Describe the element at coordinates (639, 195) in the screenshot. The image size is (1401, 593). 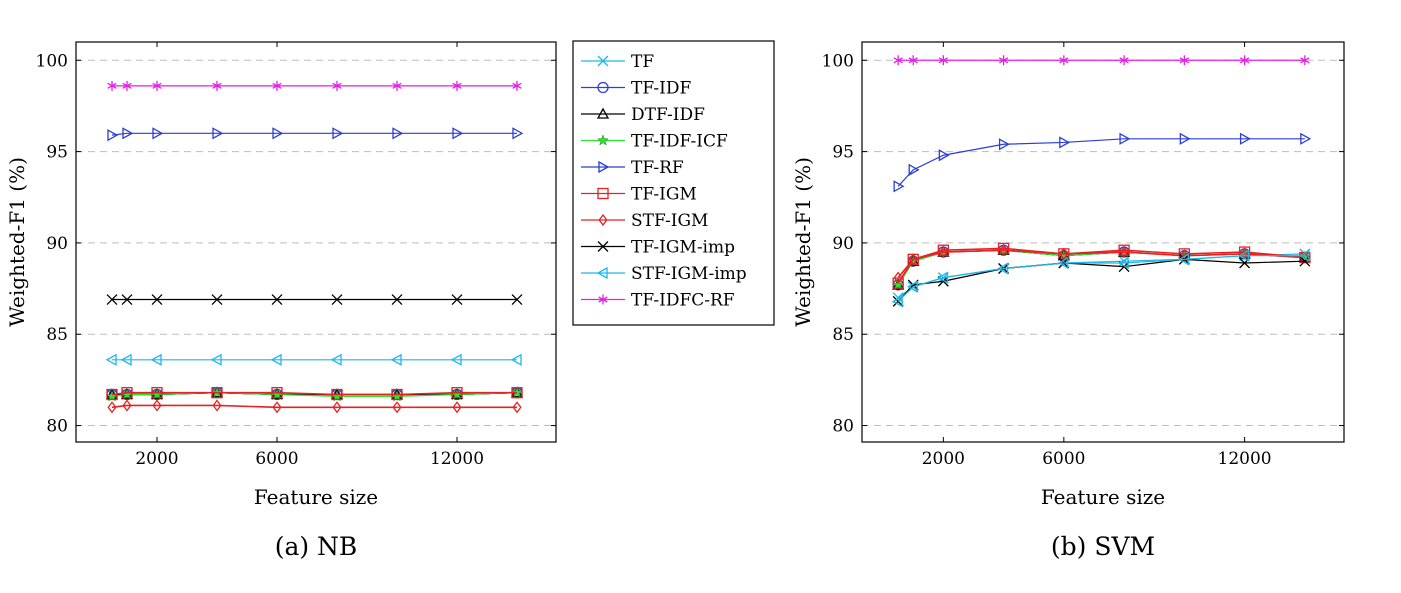
I see `legend-entry: TF-IGM` at that location.